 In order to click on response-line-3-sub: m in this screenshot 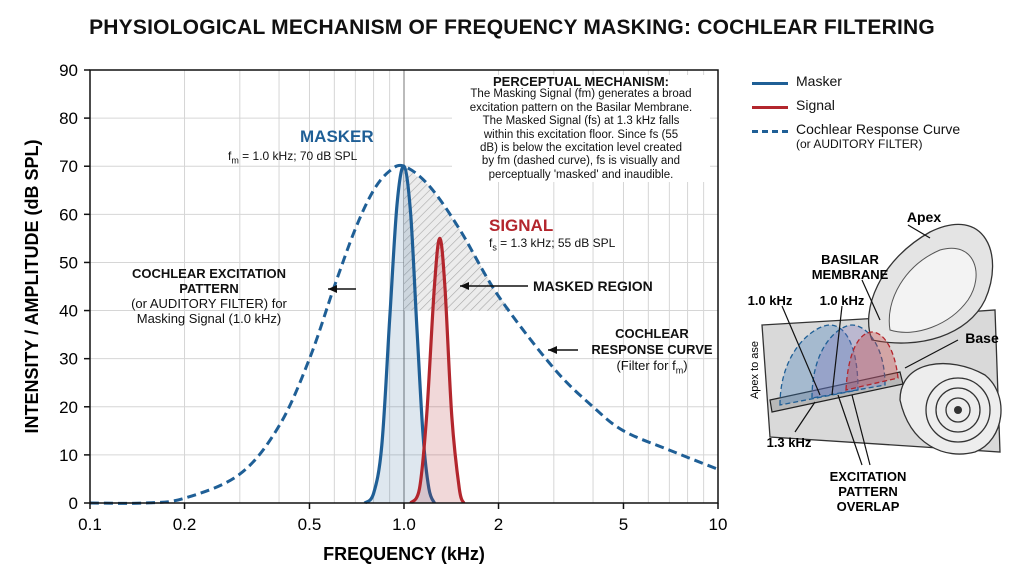, I will do `click(679, 370)`.